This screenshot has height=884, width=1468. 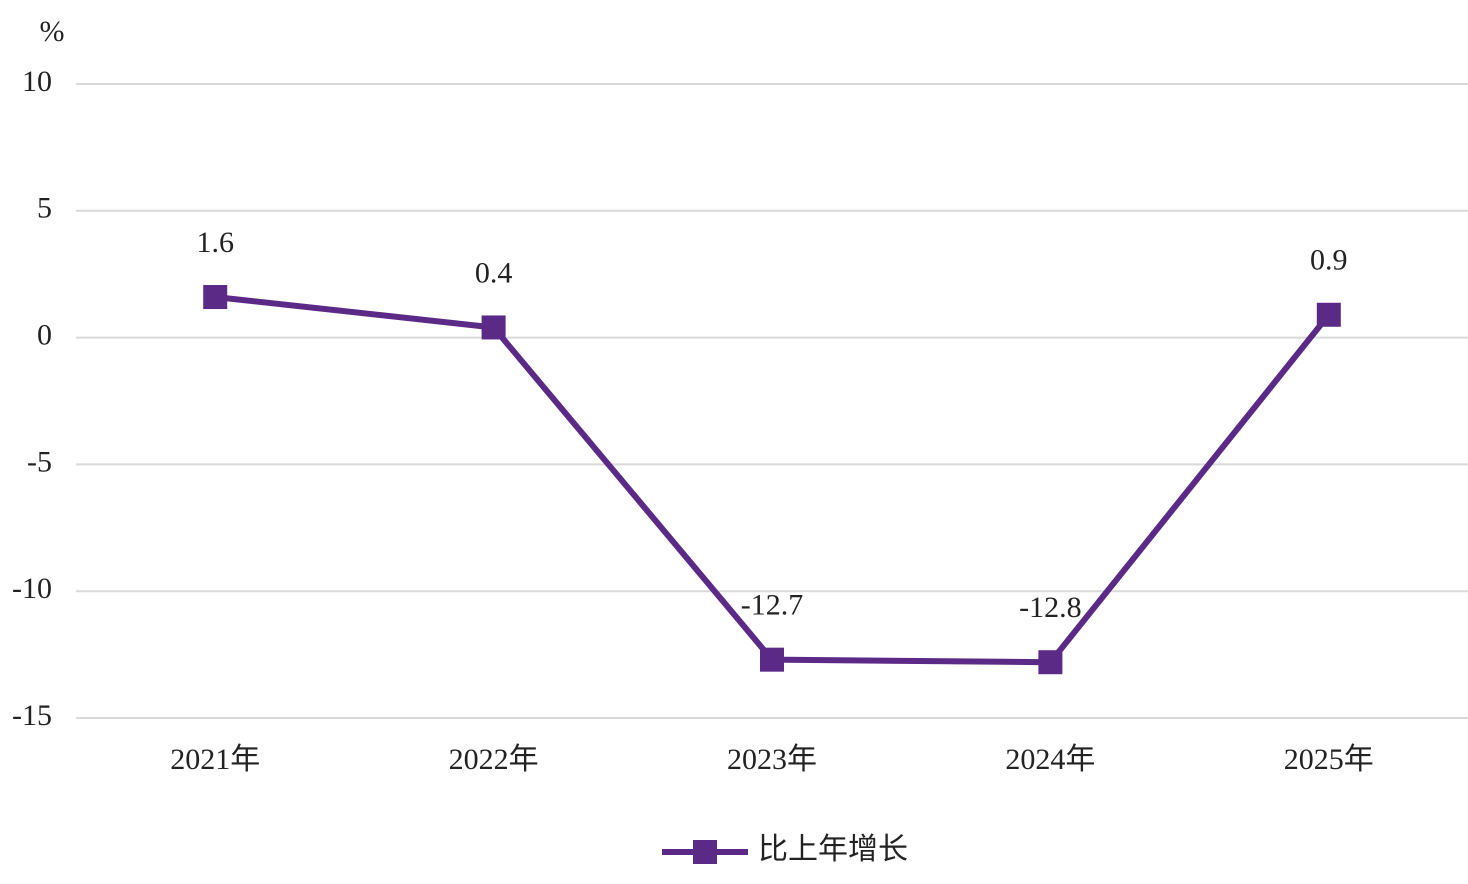 What do you see at coordinates (1050, 607) in the screenshot?
I see `data-label: -12.8` at bounding box center [1050, 607].